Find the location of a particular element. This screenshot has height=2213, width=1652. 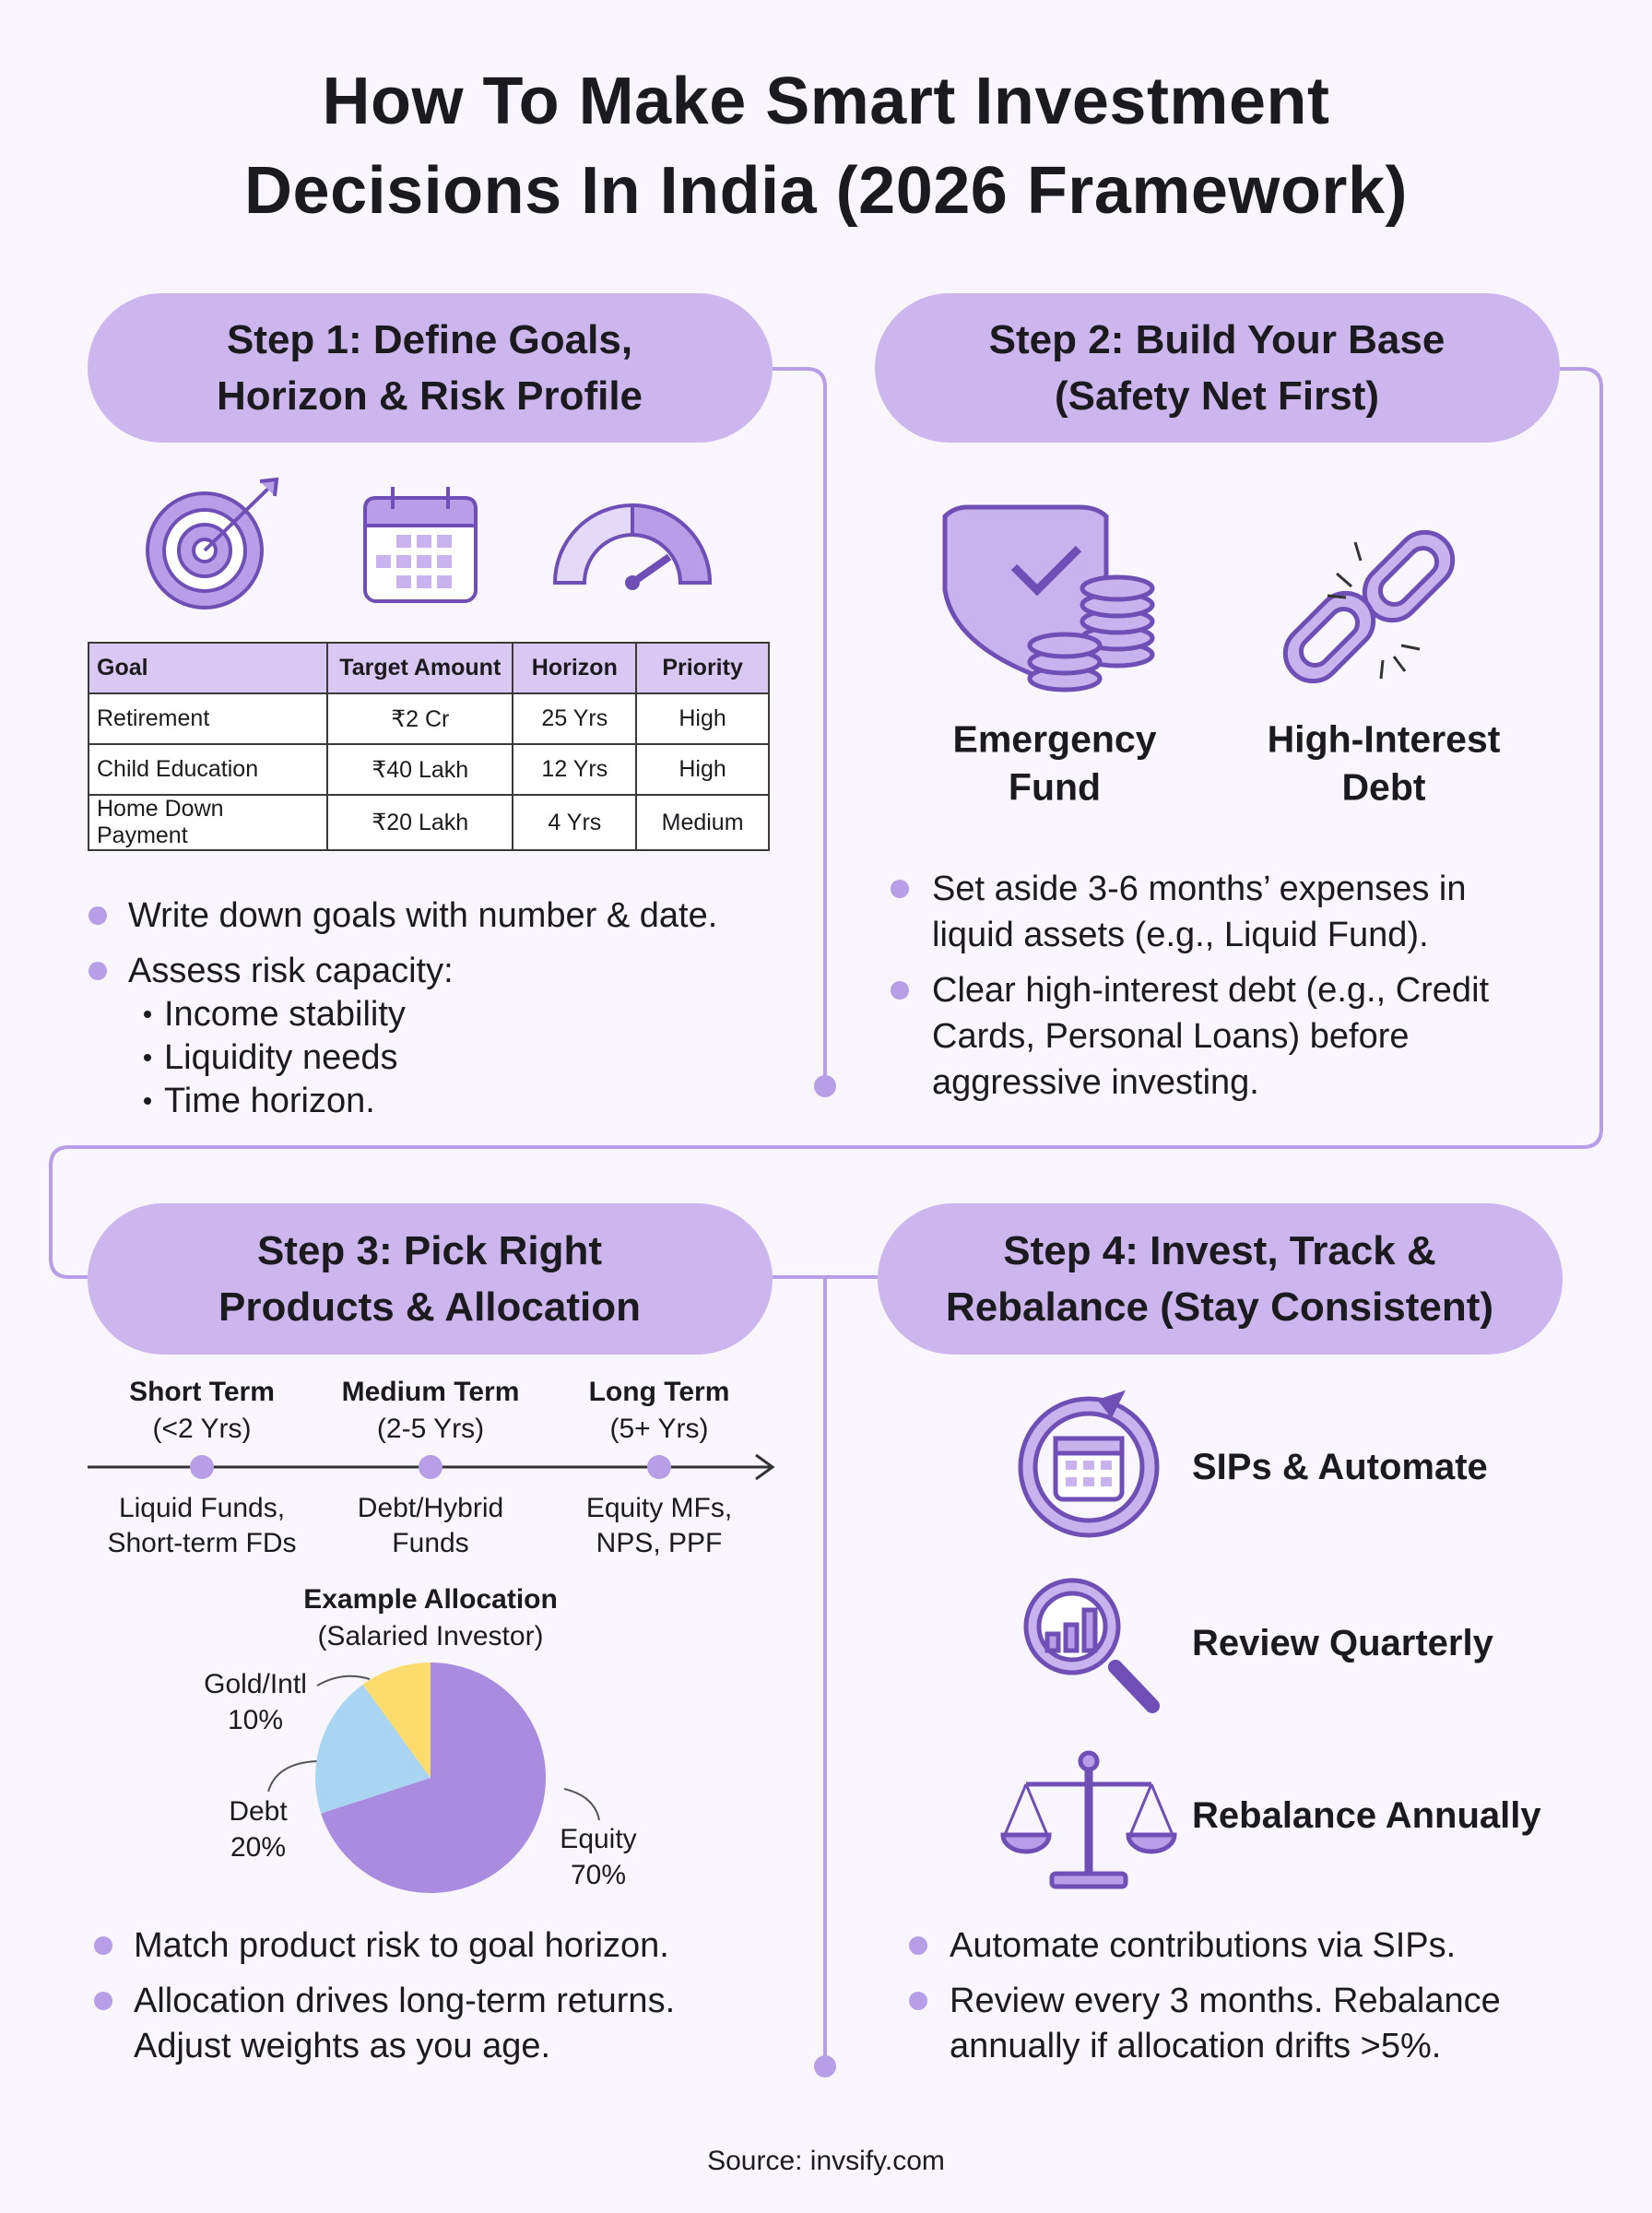

bullet-text: aggressive investing. is located at coordinates (1095, 1082).